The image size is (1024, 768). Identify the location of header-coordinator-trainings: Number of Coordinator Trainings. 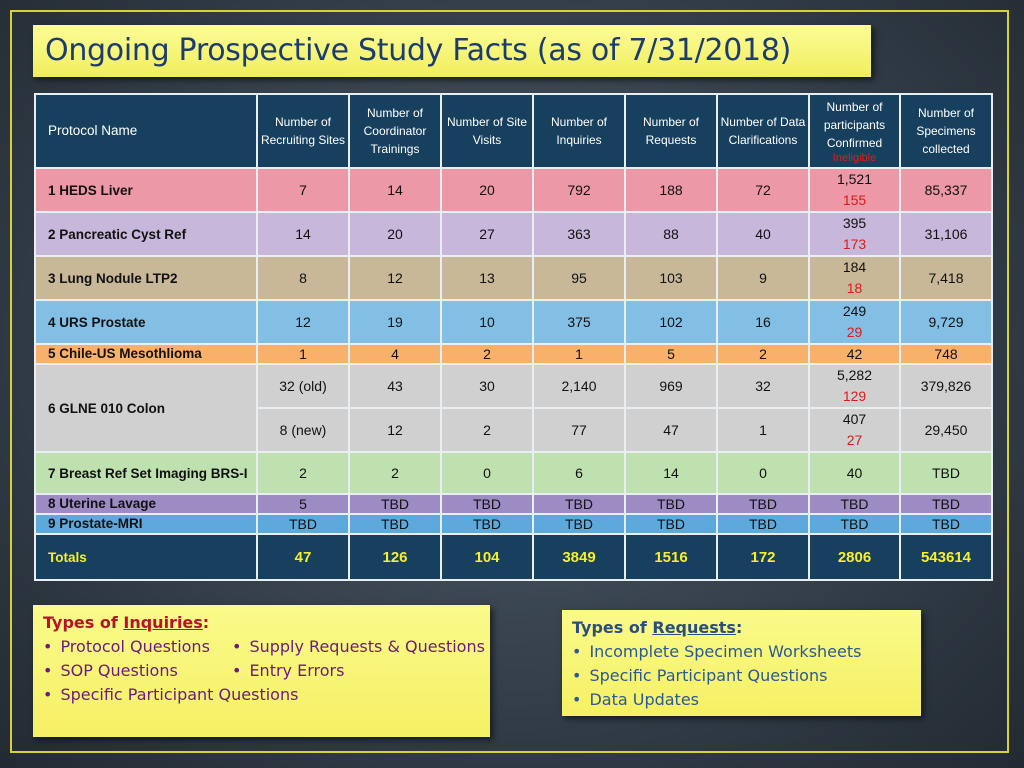
(395, 131).